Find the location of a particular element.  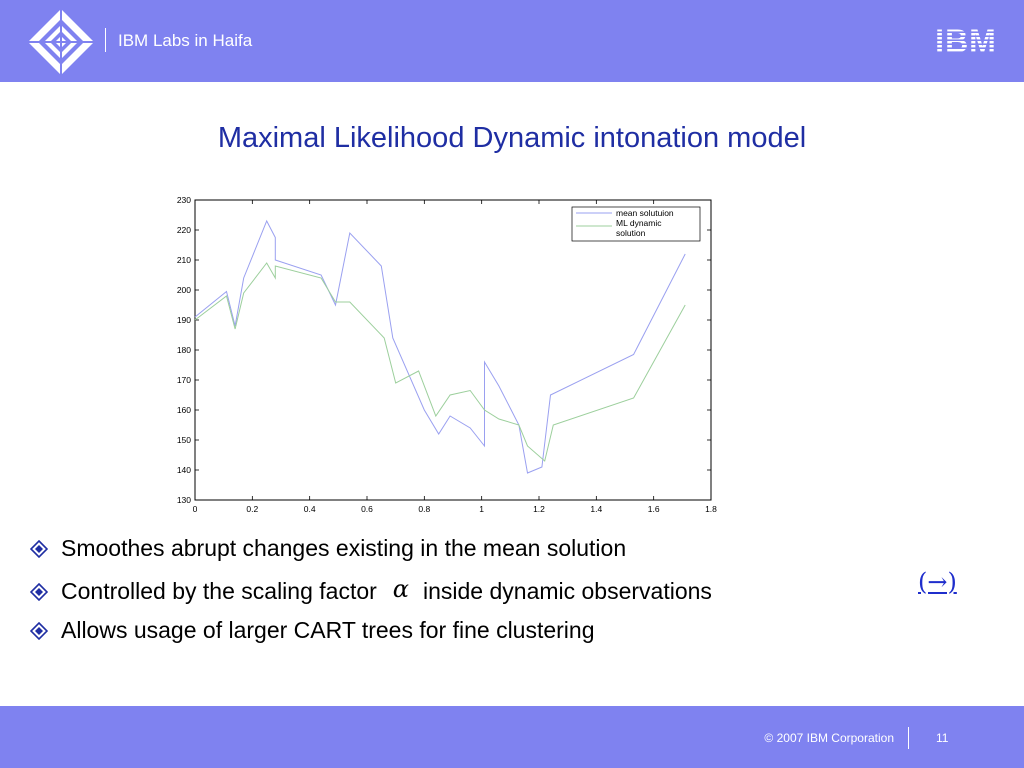

svg-text: IBM is located at coordinates (966, 40).